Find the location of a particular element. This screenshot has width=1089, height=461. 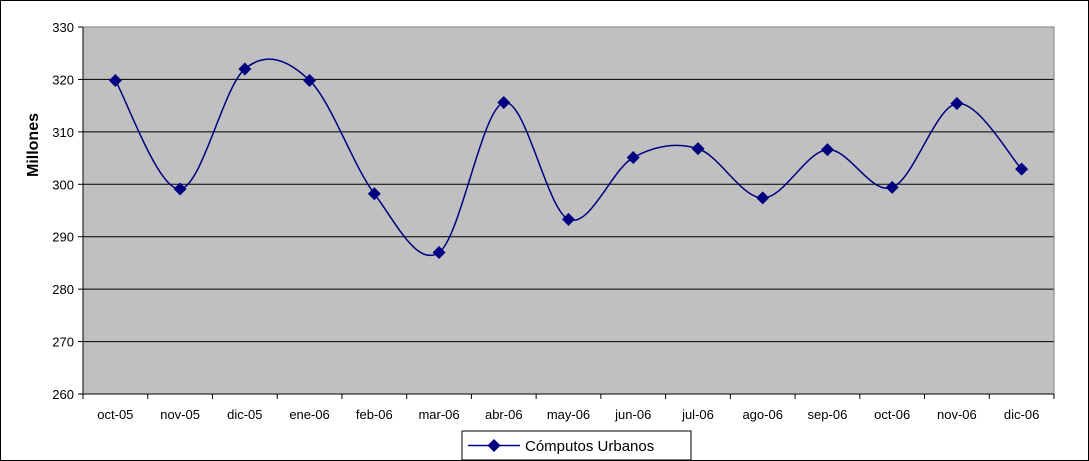

y-tick-label: 260 is located at coordinates (63, 394).